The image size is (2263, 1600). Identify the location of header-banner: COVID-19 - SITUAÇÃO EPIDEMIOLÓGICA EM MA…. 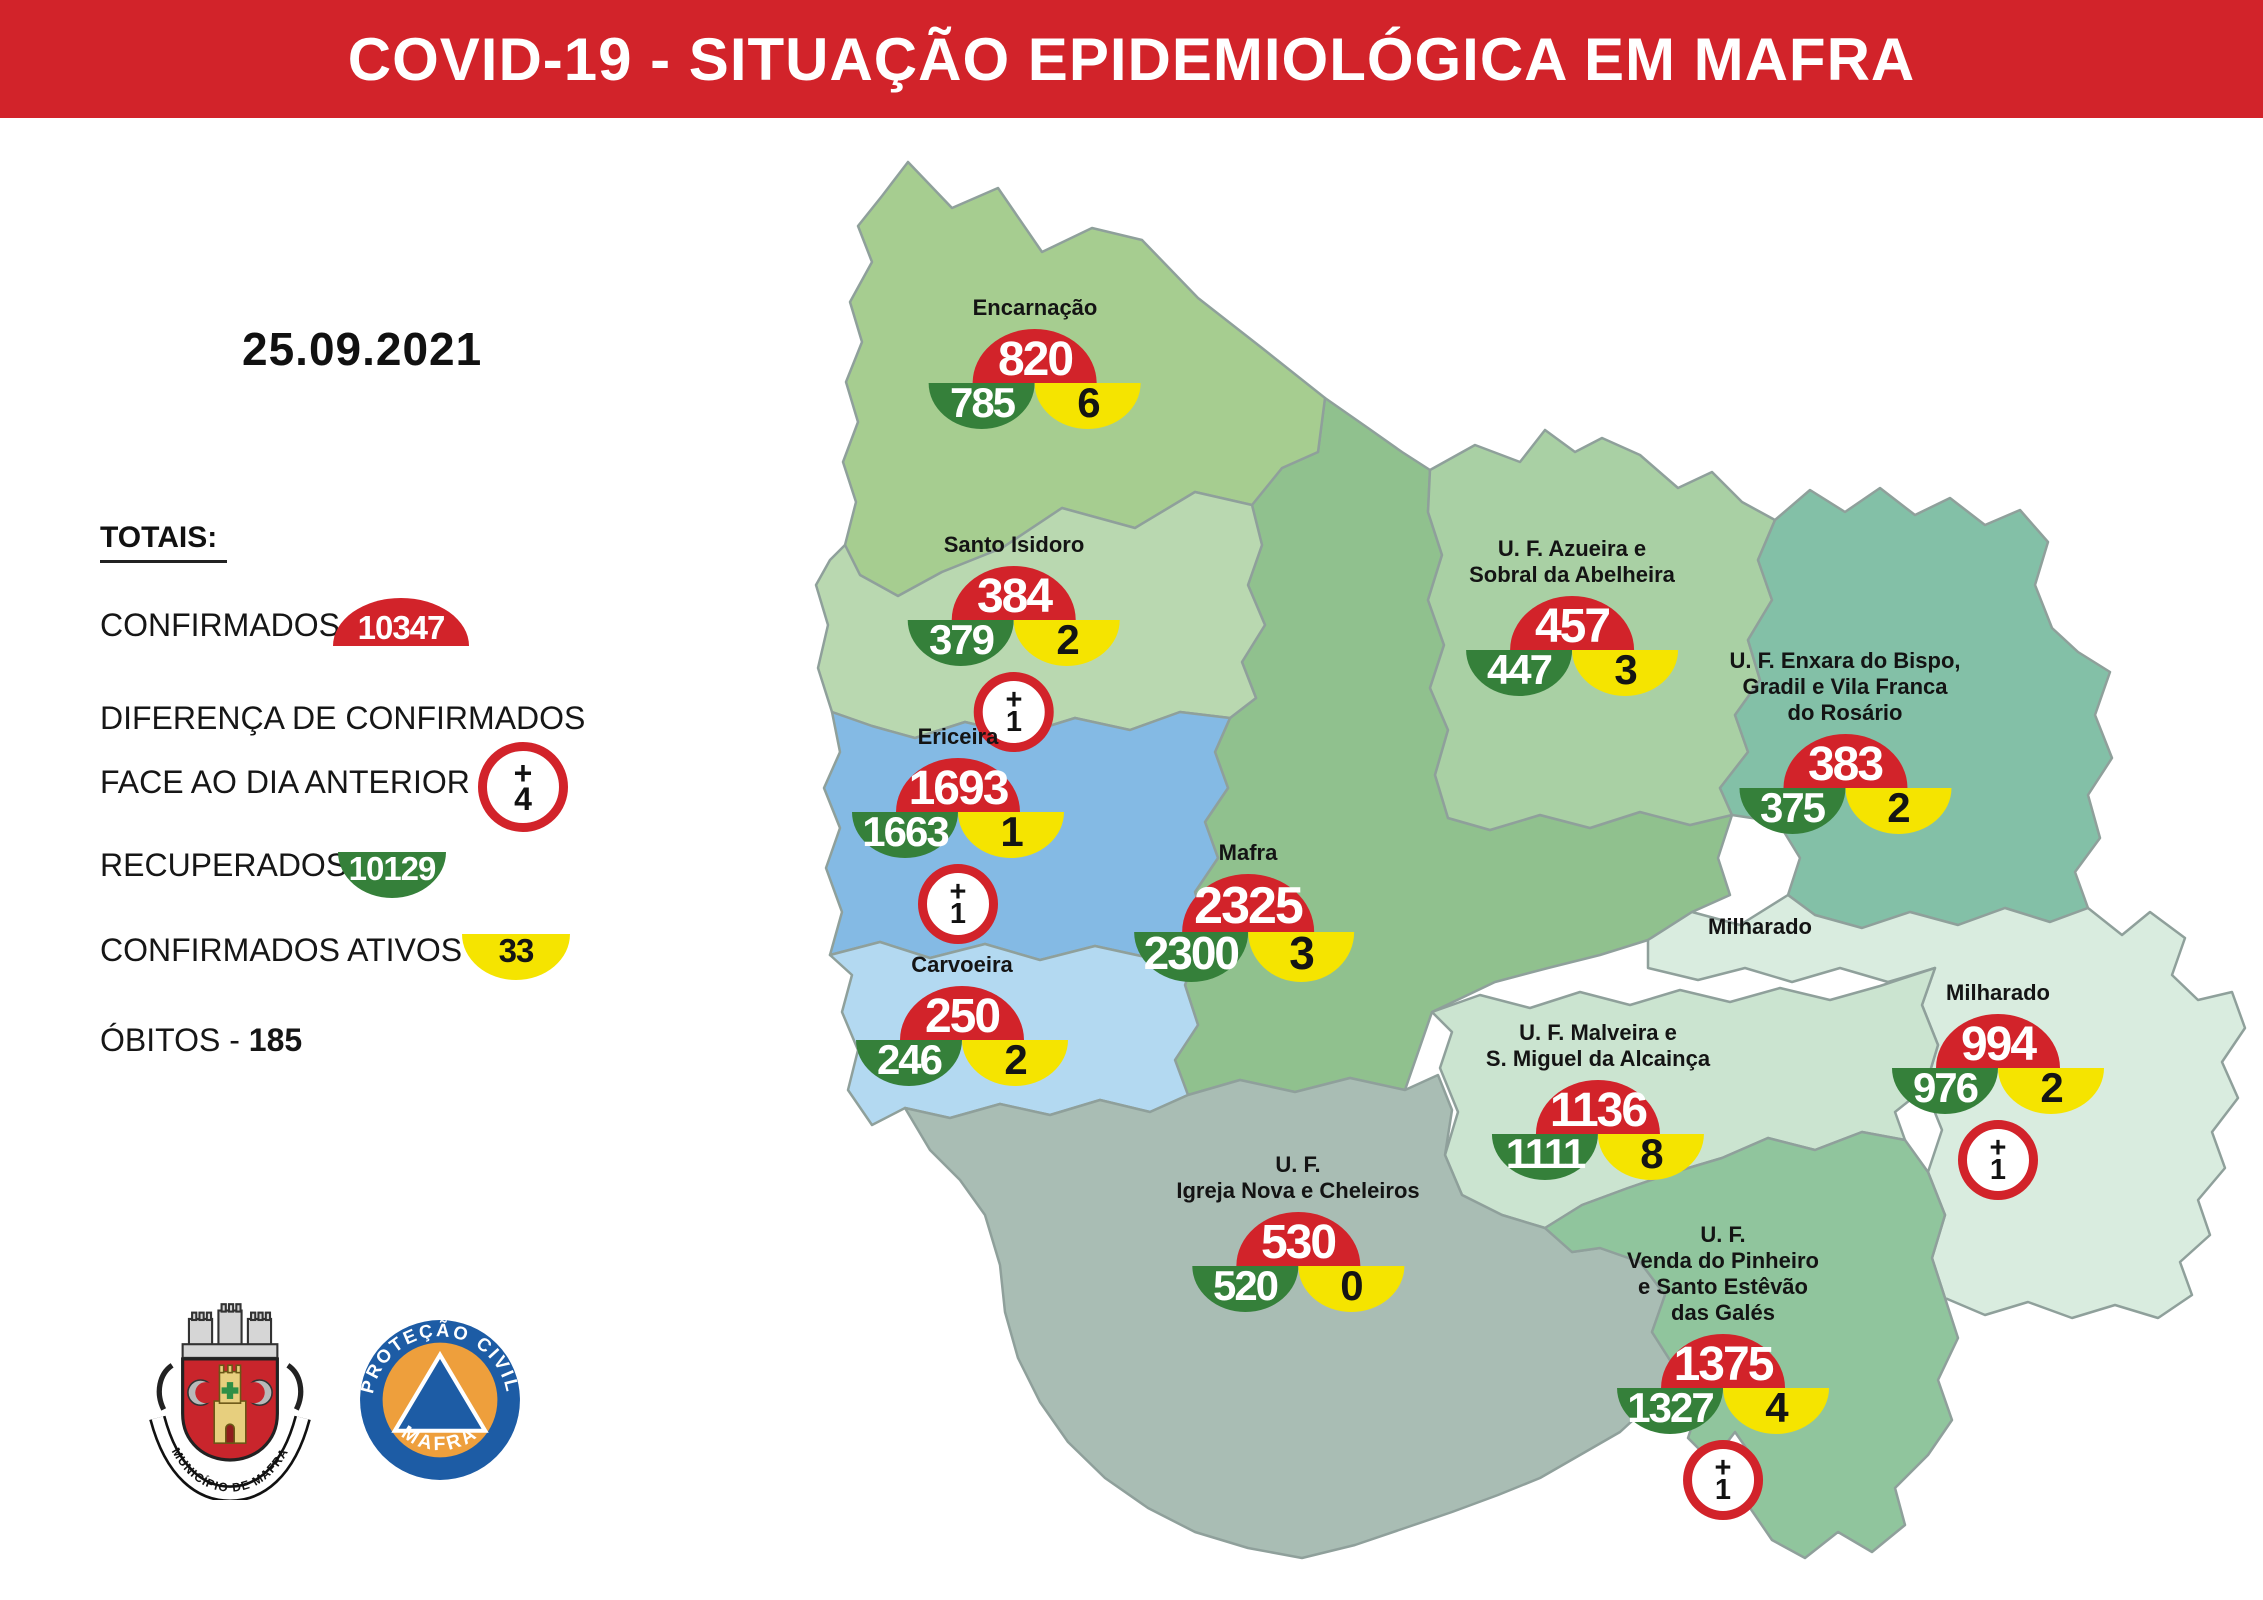
(1131, 59).